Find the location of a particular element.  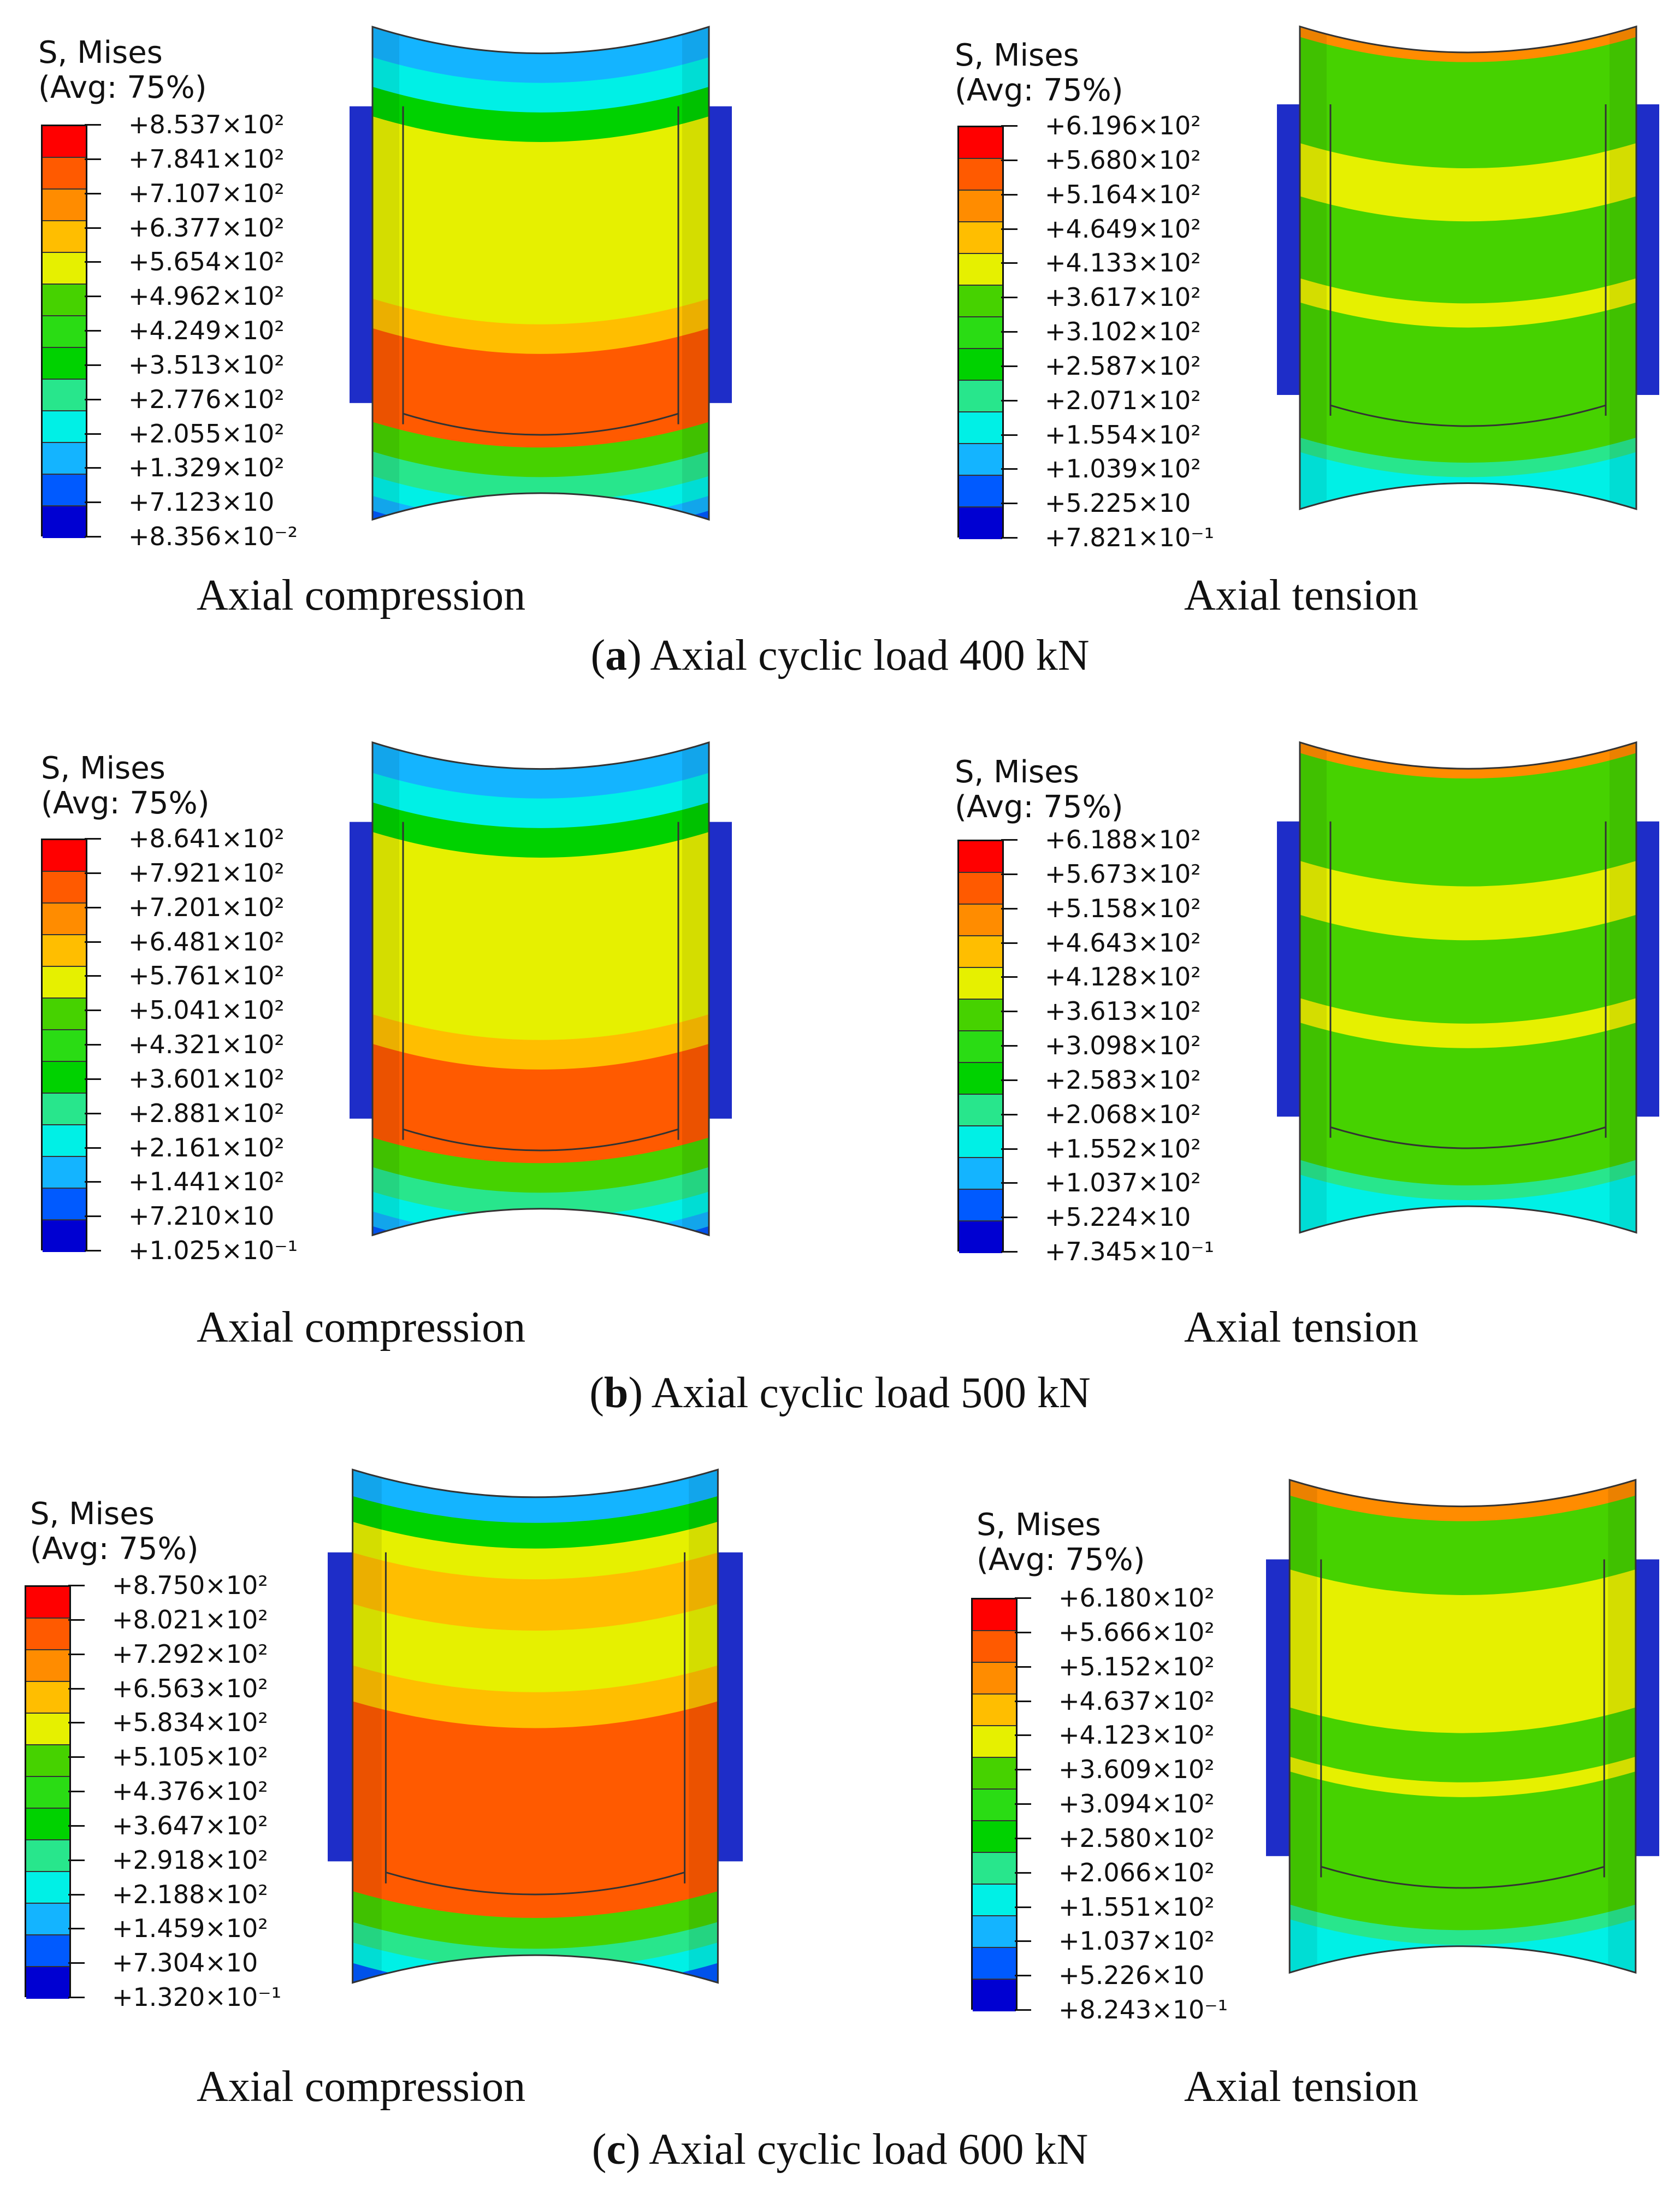

scale-value-label: +4.133×10² is located at coordinates (1123, 263).